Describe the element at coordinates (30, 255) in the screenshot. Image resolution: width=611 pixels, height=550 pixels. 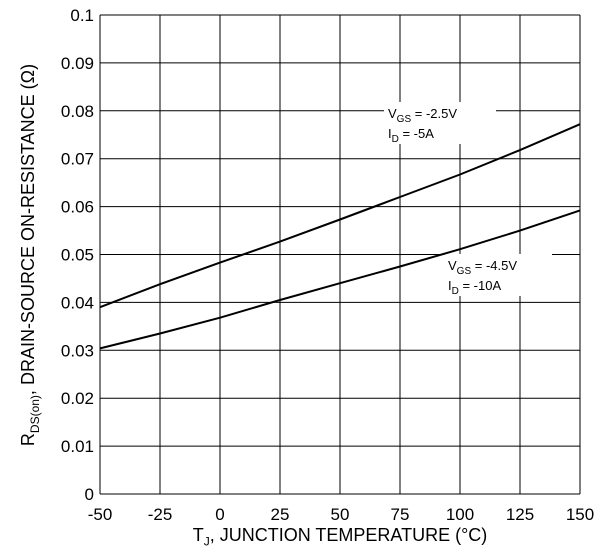
I see `y-axis-label: RDS(on), DRAIN-SOURCE ON-RESISTANCE (Ω)` at that location.